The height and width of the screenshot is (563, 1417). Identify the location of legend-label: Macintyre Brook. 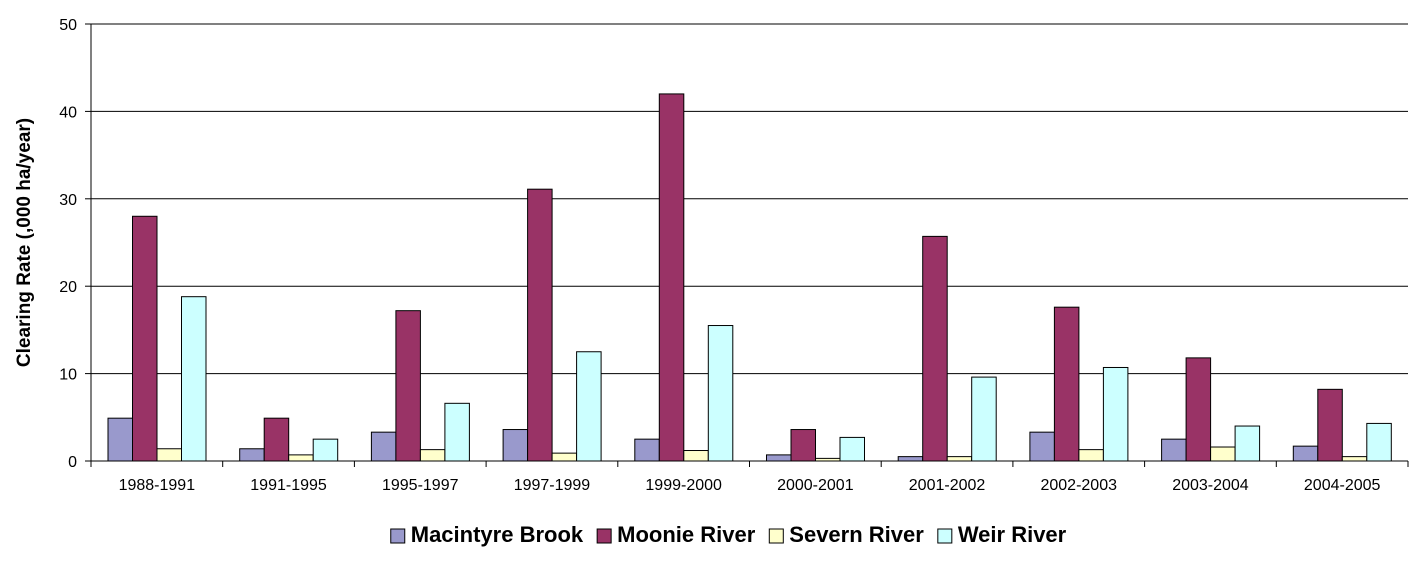
(497, 534).